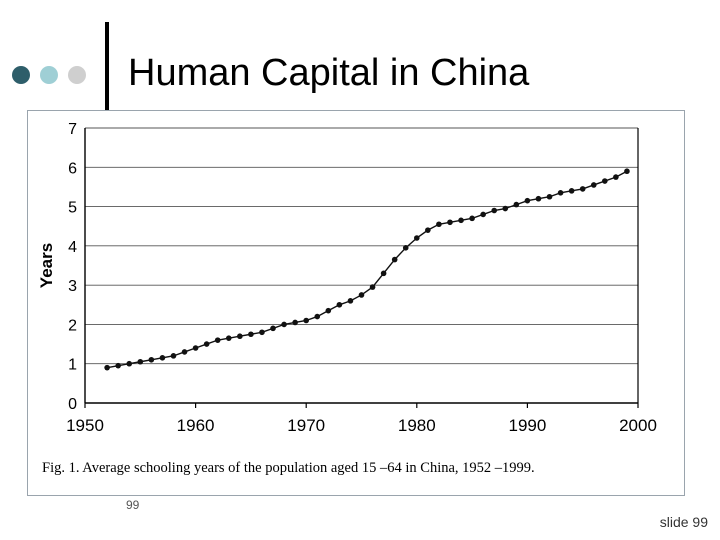  Describe the element at coordinates (72, 365) in the screenshot. I see `y-tick-label: 1` at that location.